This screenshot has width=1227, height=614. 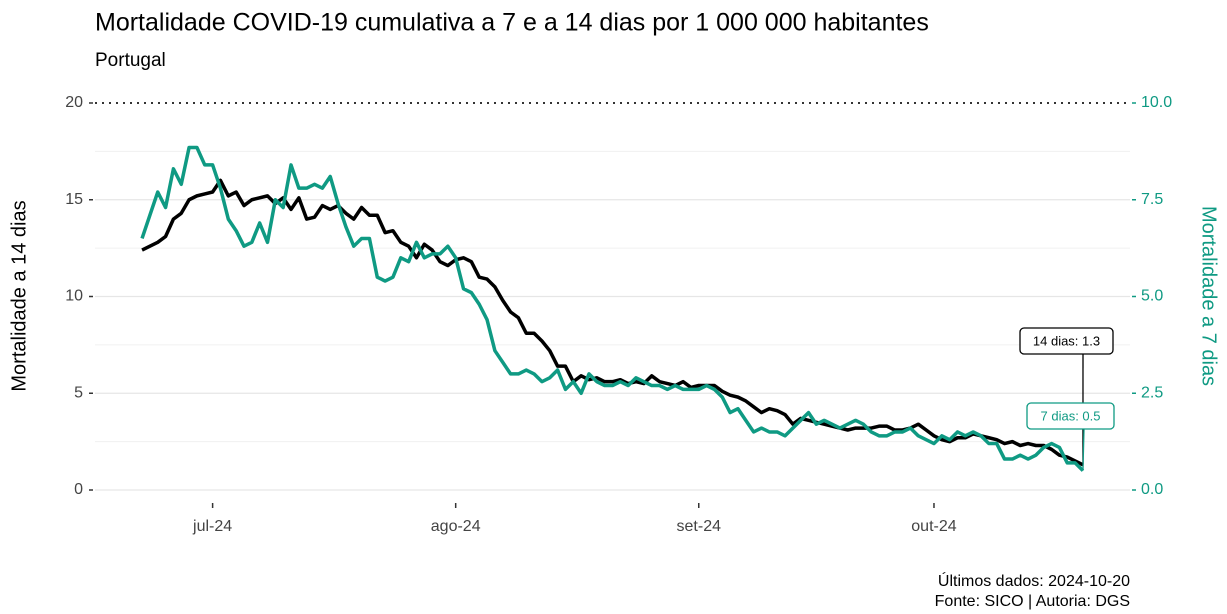 What do you see at coordinates (130, 60) in the screenshot?
I see `chart-subtitle: Portugal` at bounding box center [130, 60].